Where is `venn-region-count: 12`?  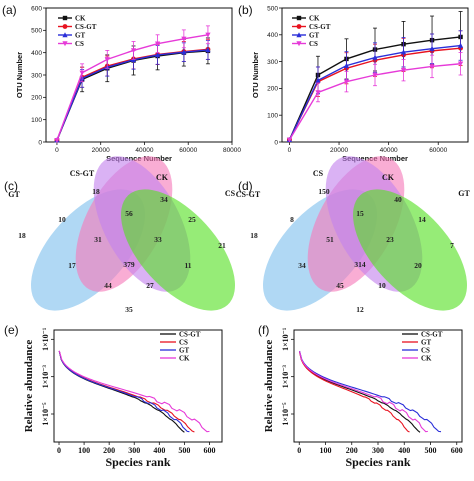
venn-region-count: 12 is located at coordinates (360, 309).